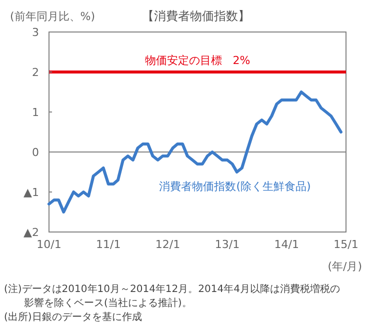 This screenshot has width=379, height=328. What do you see at coordinates (196, 16) in the screenshot?
I see `chart-title: 【消費者物価指数】` at bounding box center [196, 16].